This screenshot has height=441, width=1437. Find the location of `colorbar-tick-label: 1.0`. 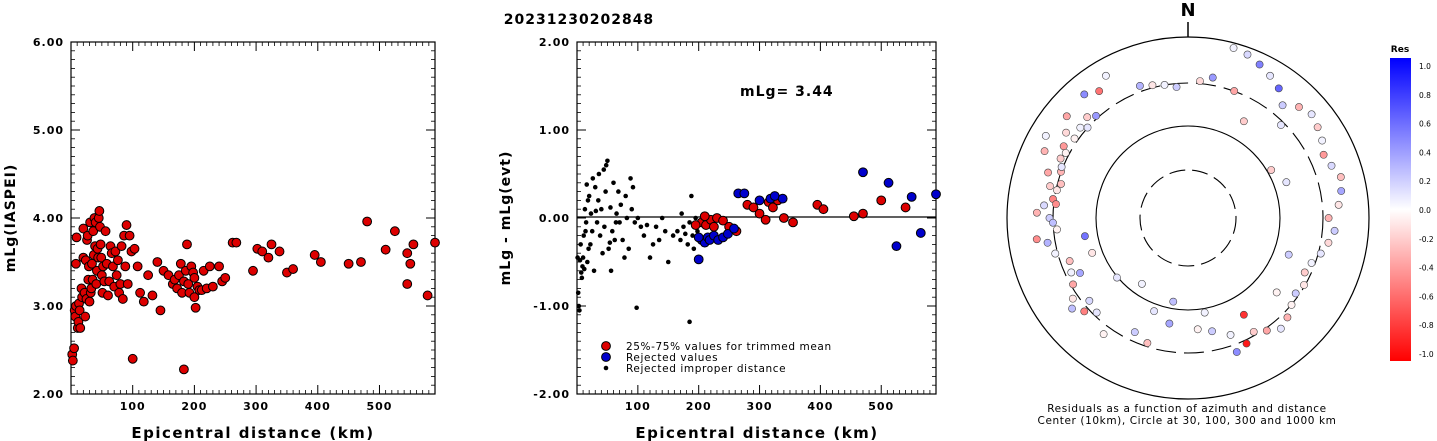

colorbar-tick-label: 1.0 is located at coordinates (1425, 66).